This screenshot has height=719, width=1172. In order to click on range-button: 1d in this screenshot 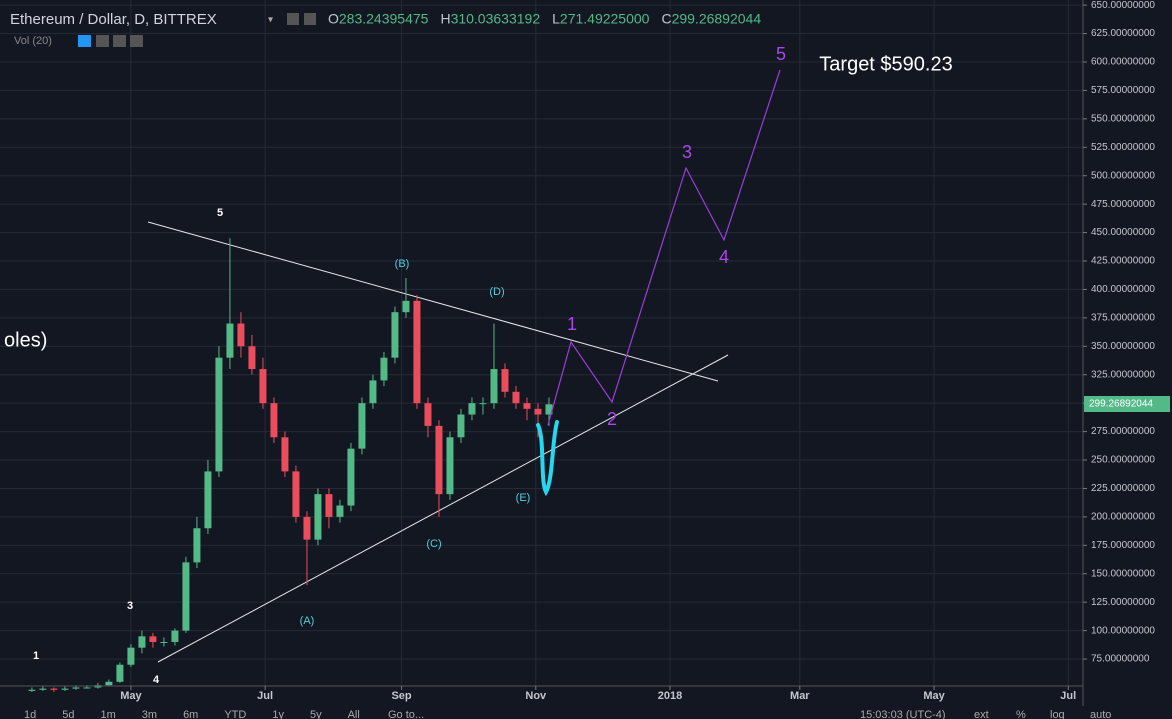, I will do `click(30, 714)`.